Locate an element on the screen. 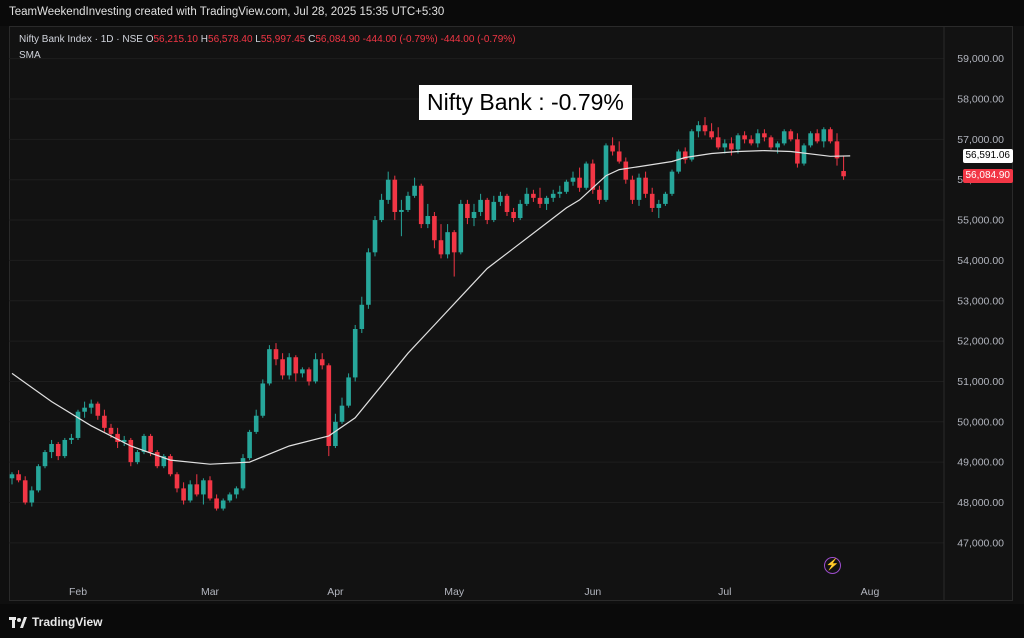 The width and height of the screenshot is (1024, 638). close-value: 56,084.90 is located at coordinates (337, 39).